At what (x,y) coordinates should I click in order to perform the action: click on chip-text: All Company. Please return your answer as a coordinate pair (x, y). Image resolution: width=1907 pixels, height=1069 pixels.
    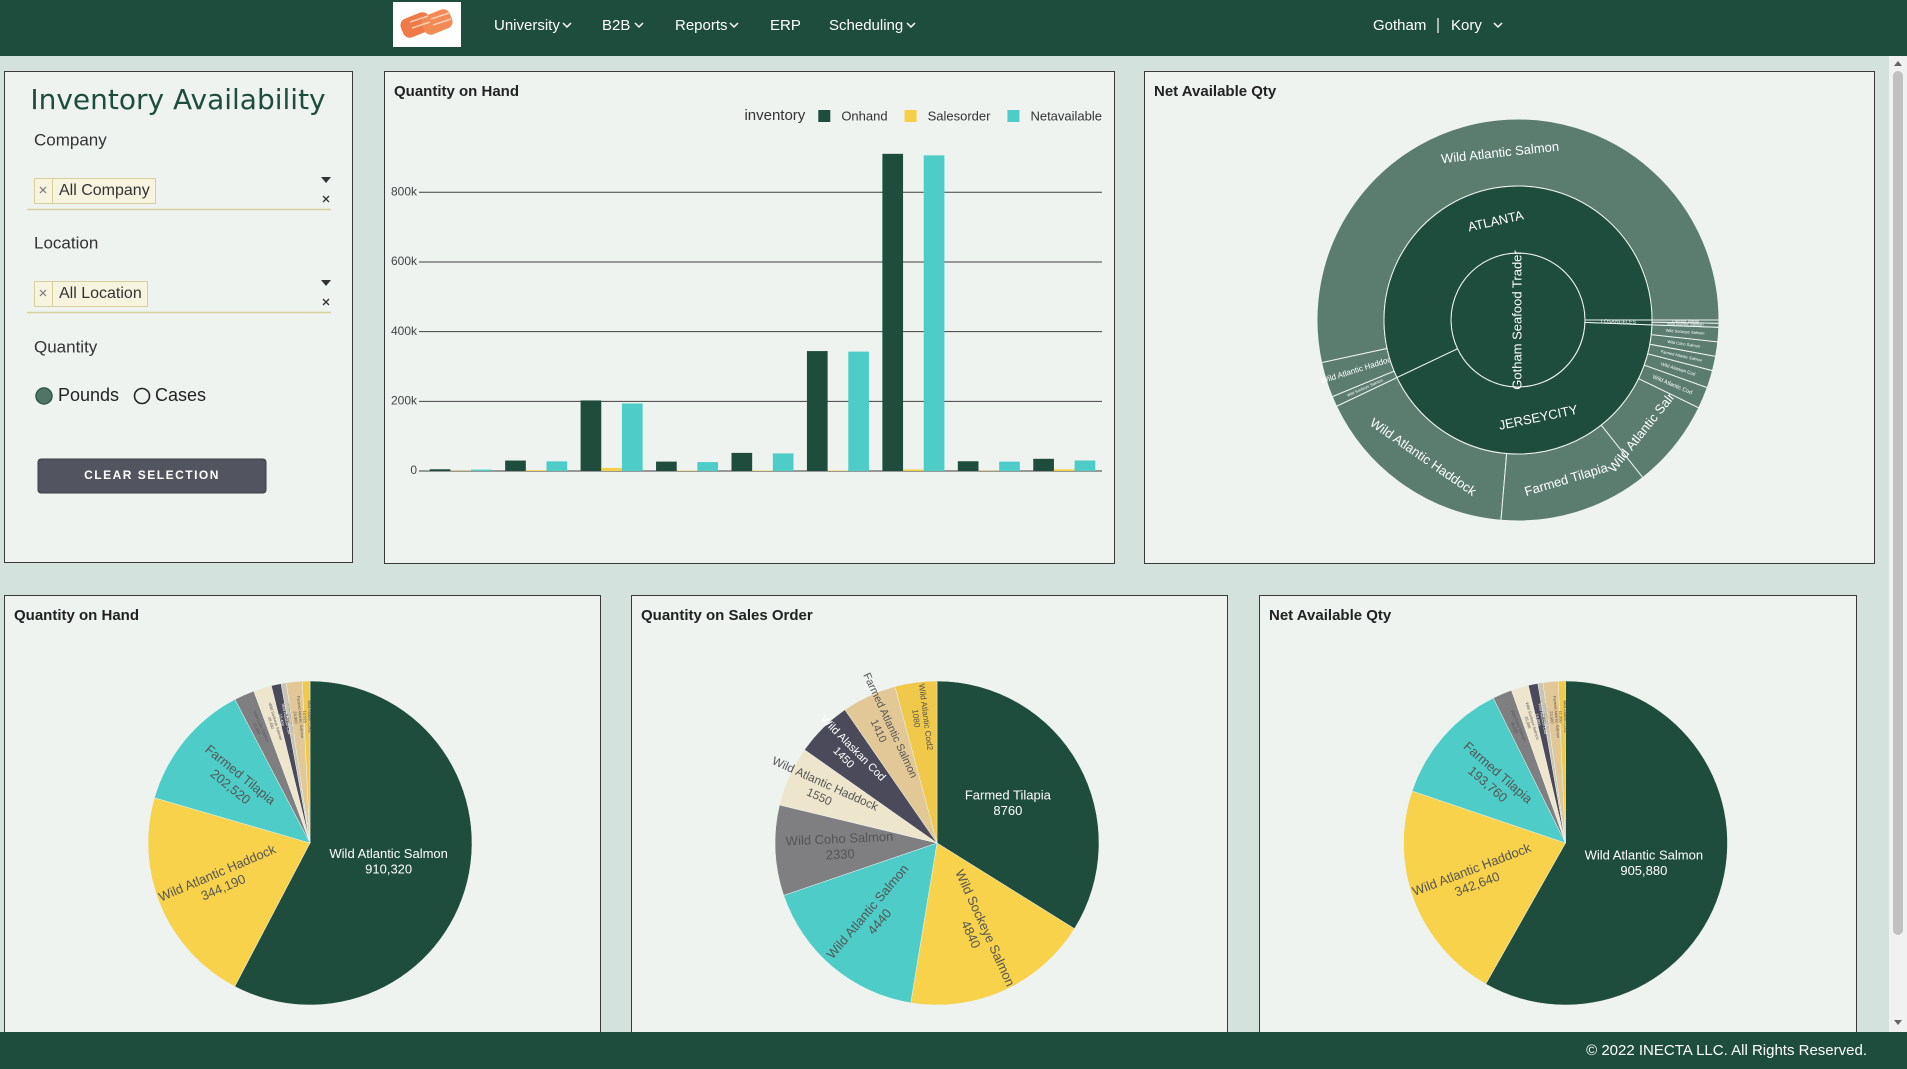
    Looking at the image, I should click on (104, 190).